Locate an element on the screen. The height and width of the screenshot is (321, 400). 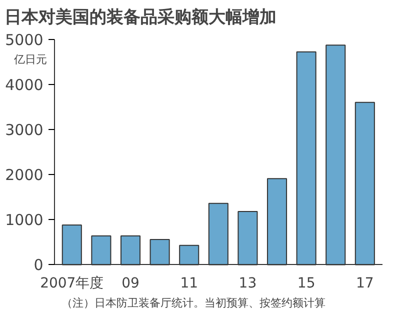
y-tick-label: 1000 is located at coordinates (24, 220).